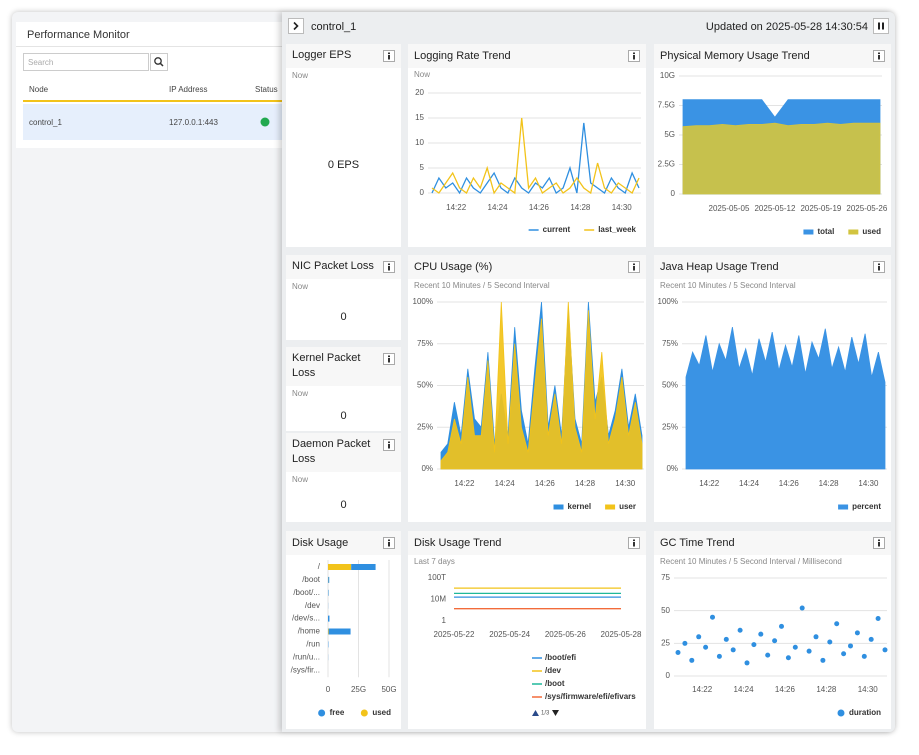 This screenshot has width=919, height=755. Describe the element at coordinates (555, 713) in the screenshot. I see `pager-next` at that location.